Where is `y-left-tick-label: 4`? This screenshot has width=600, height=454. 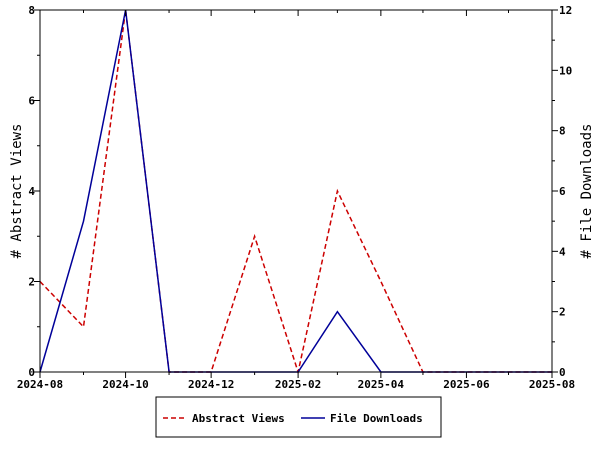
y-left-tick-label: 4 is located at coordinates (31, 191).